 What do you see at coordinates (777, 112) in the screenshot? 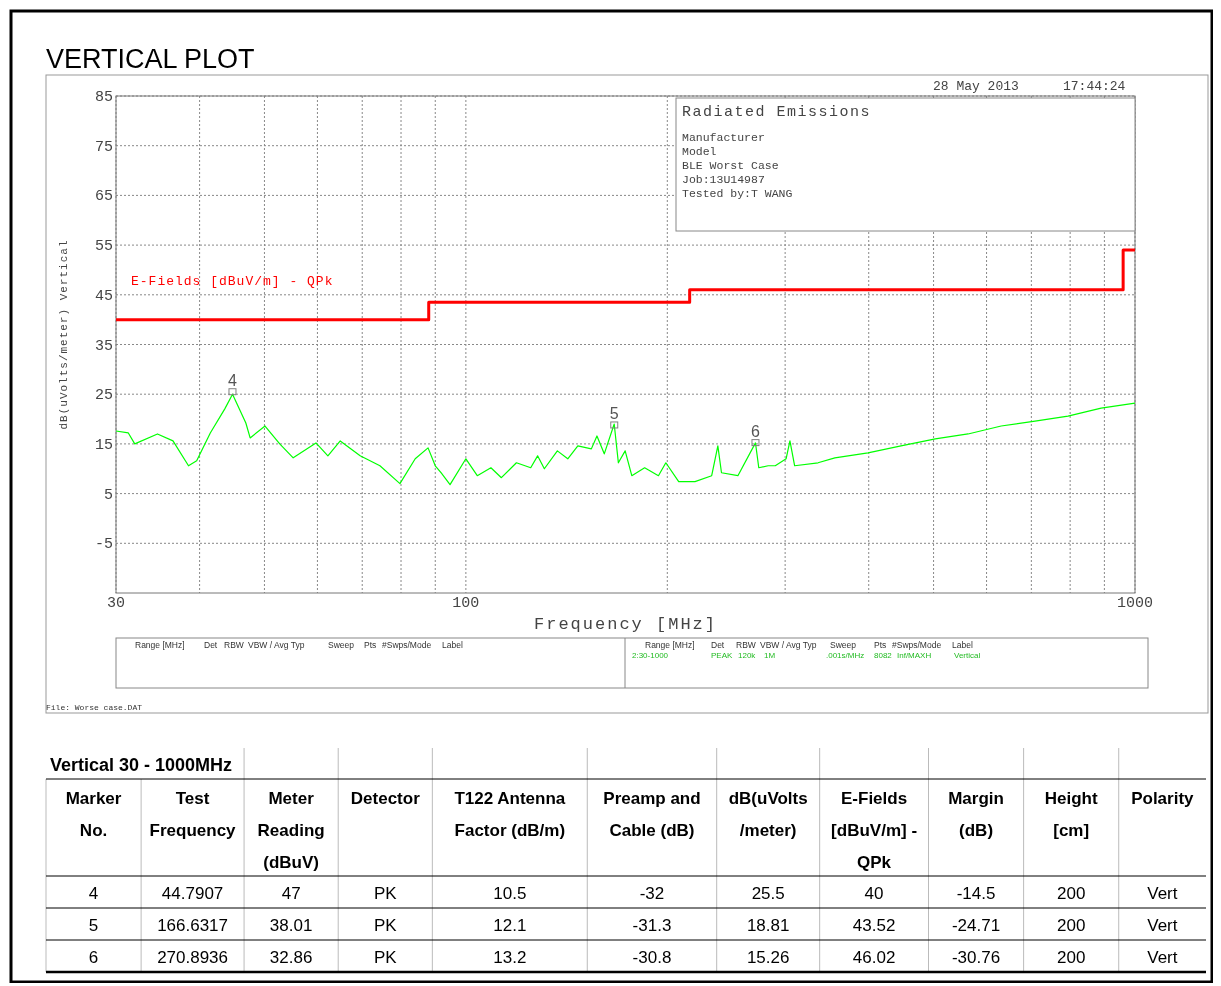
I see `annotation: Radiated Emissions` at bounding box center [777, 112].